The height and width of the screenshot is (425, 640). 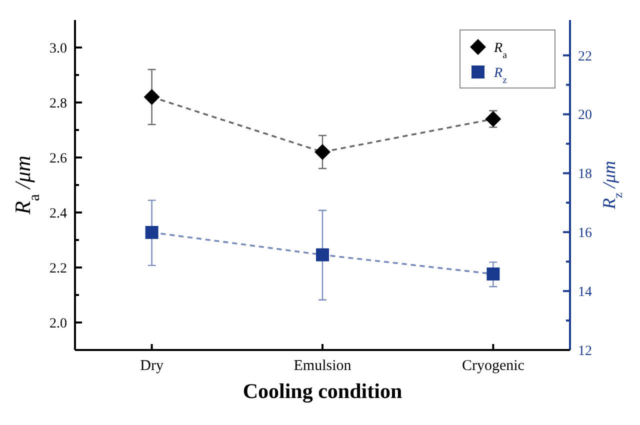 I want to click on x-tick-label: Dry, so click(x=152, y=366).